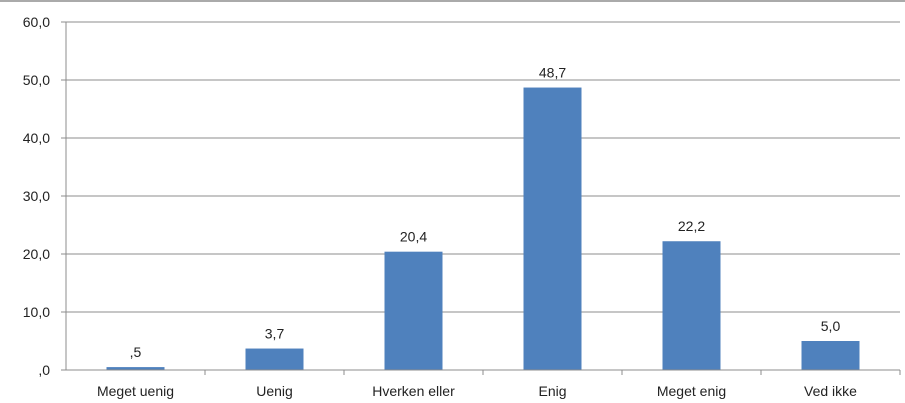  Describe the element at coordinates (274, 391) in the screenshot. I see `x-category-label: Uenig` at that location.